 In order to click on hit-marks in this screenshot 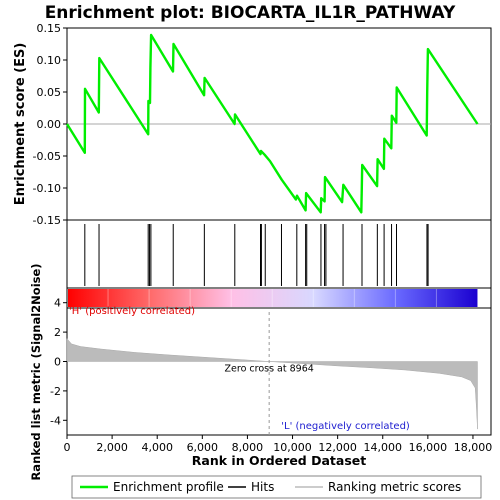, I will do `click(256, 255)`.